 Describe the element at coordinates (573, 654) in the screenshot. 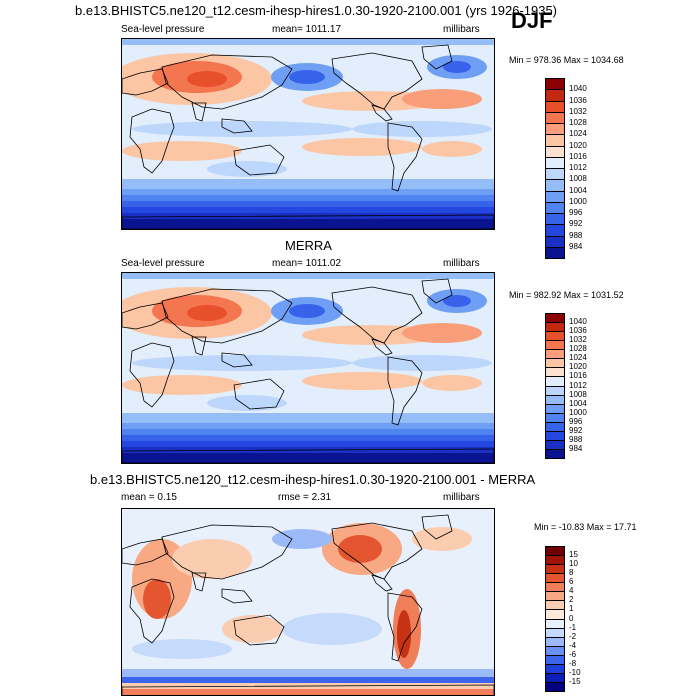

I see `colorbar-tick-label: -6` at that location.